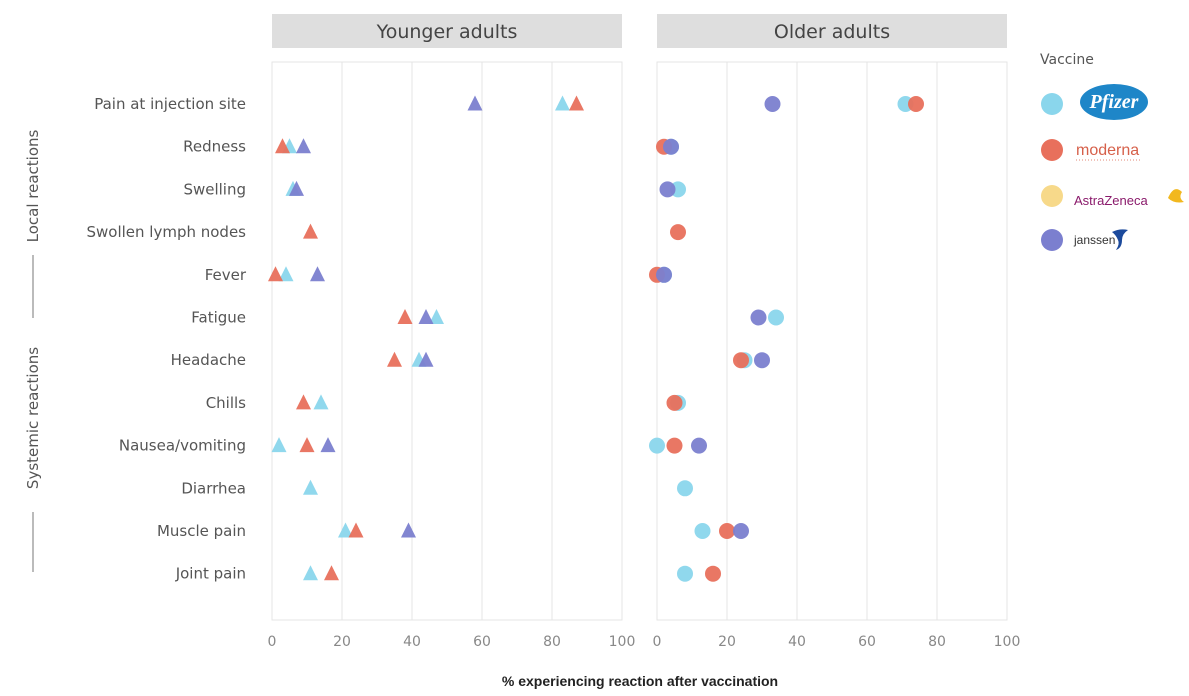 The width and height of the screenshot is (1189, 696). I want to click on x-tick-labels: 0 20 40 60 80 100 0 20 40 60 80 100, so click(644, 642).